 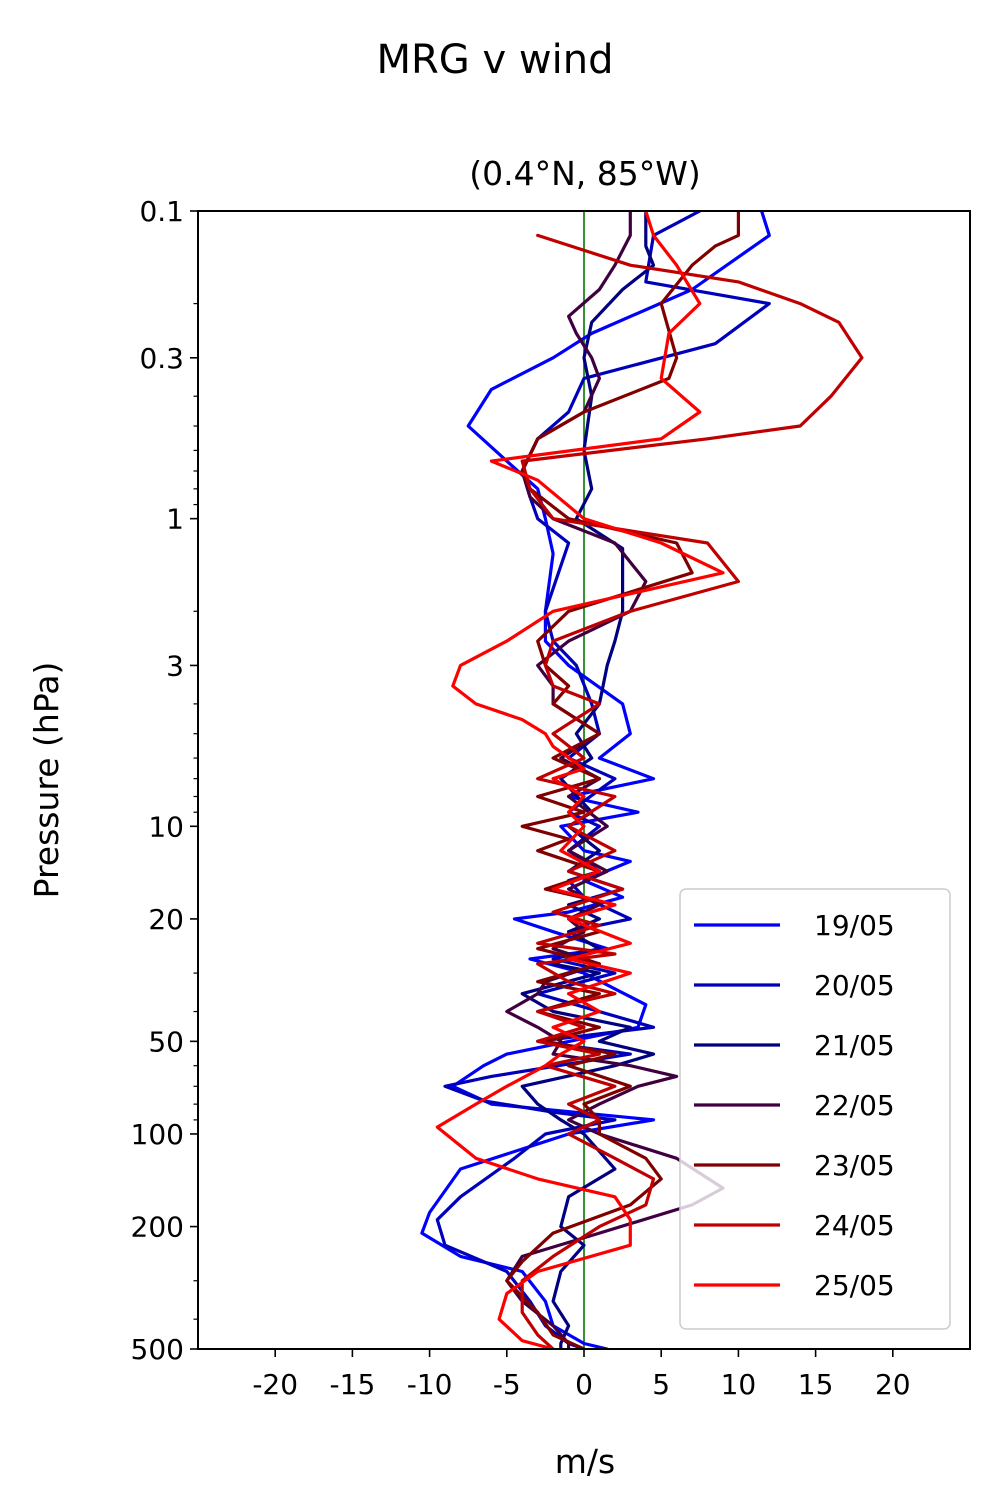 What do you see at coordinates (46, 780) in the screenshot?
I see `y-axis-label: Pressure (hPa)` at bounding box center [46, 780].